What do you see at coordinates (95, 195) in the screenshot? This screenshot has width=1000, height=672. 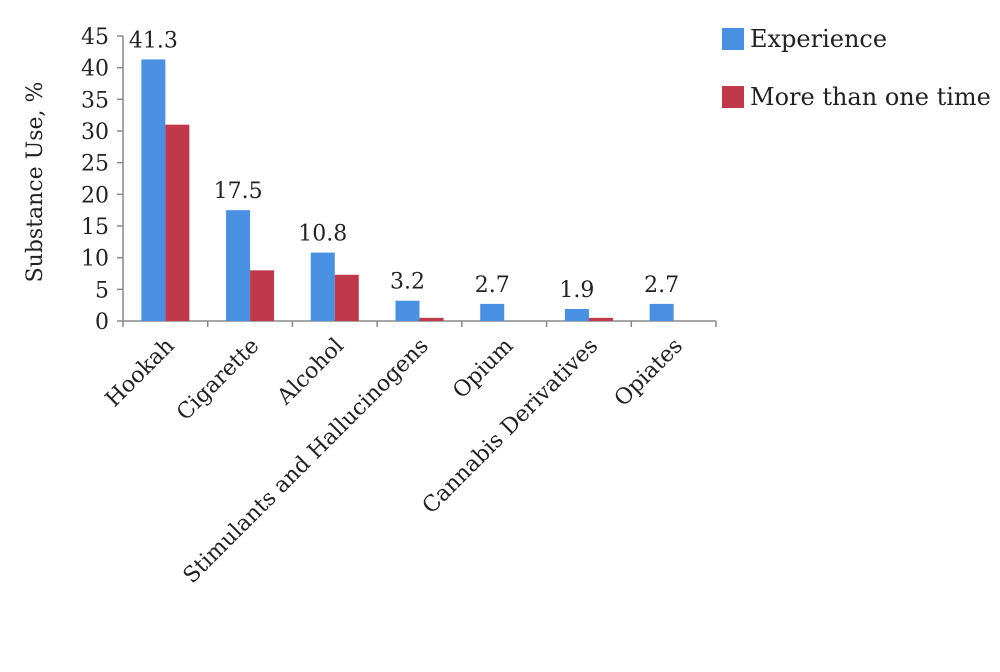 I see `y-tick-label: 20` at bounding box center [95, 195].